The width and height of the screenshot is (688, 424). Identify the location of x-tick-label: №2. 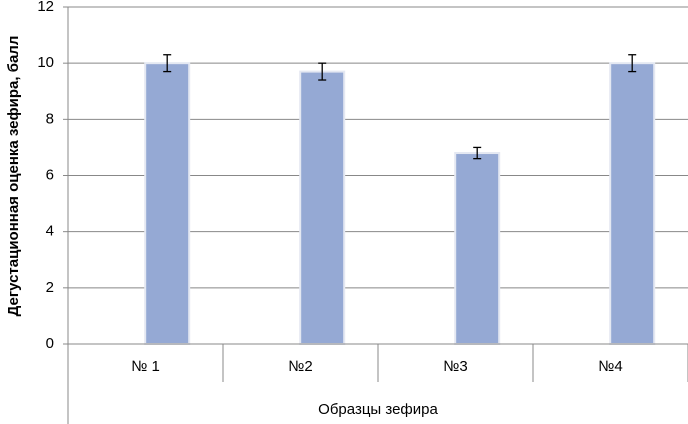
(300, 366).